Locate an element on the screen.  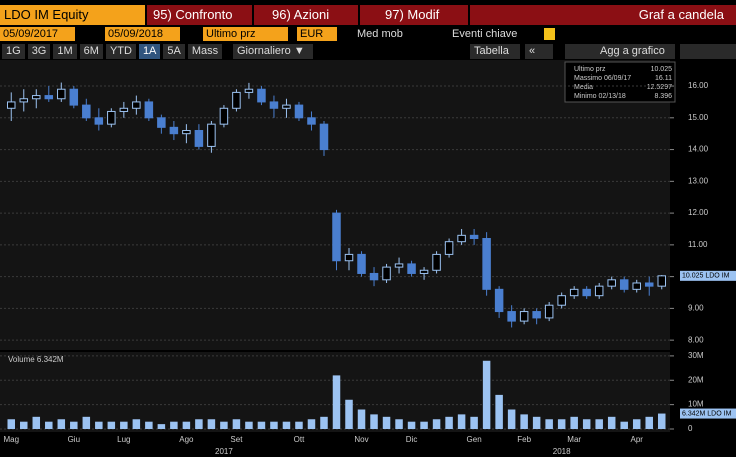
period-button: 6M is located at coordinates (91, 51).